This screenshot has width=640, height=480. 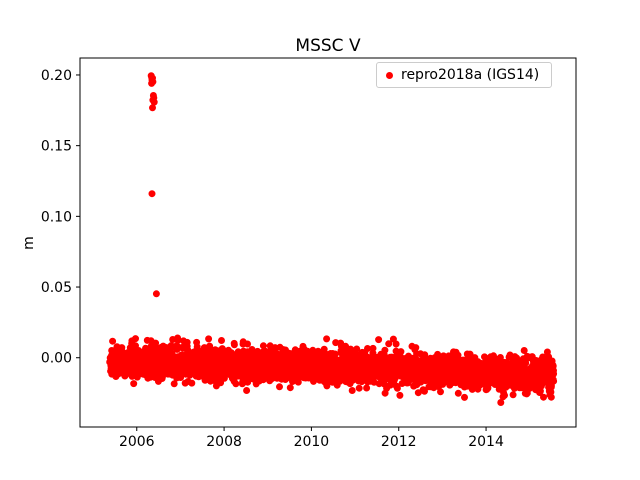 What do you see at coordinates (56, 147) in the screenshot?
I see `y-tick-label: 0.15` at bounding box center [56, 147].